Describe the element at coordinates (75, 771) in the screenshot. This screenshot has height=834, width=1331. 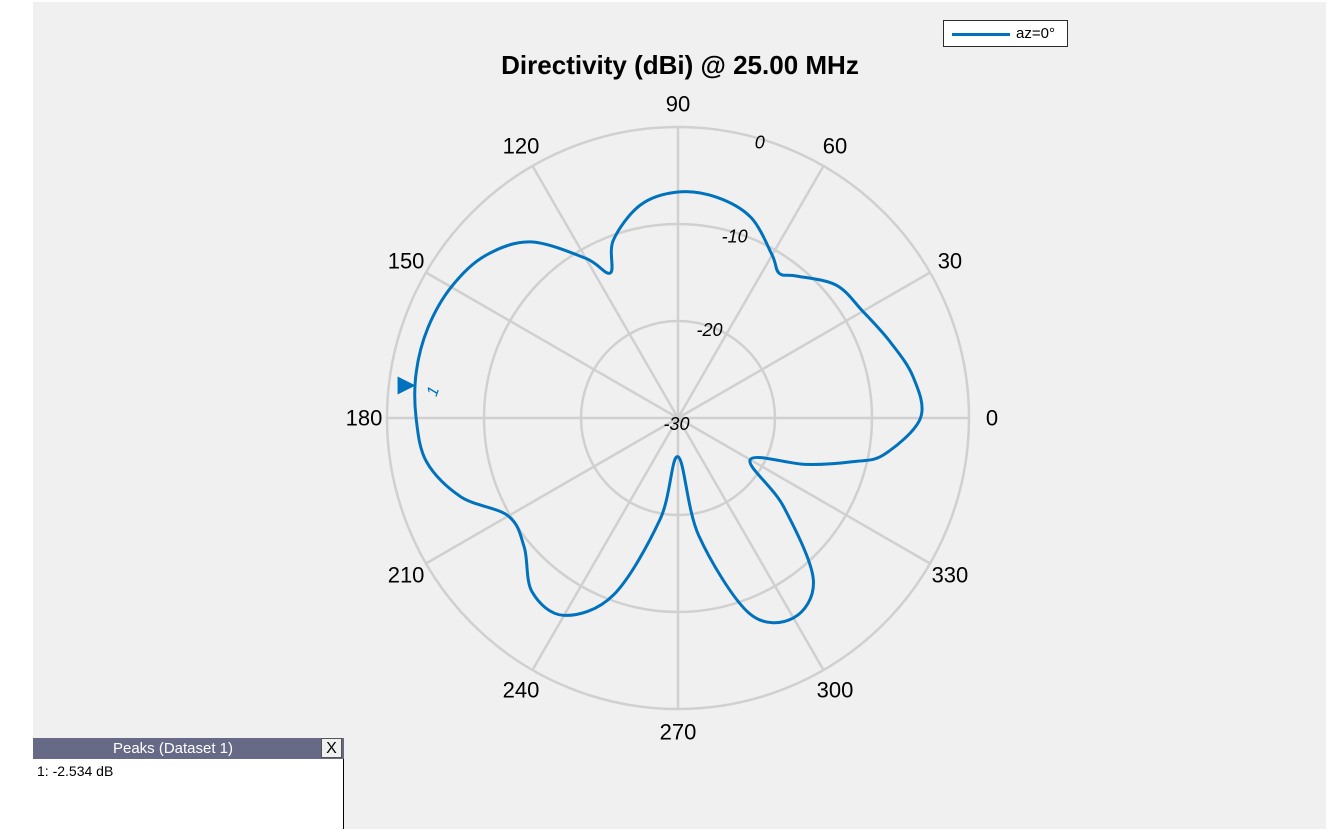
I see `peak-entry: 1: -2.534 dB` at that location.